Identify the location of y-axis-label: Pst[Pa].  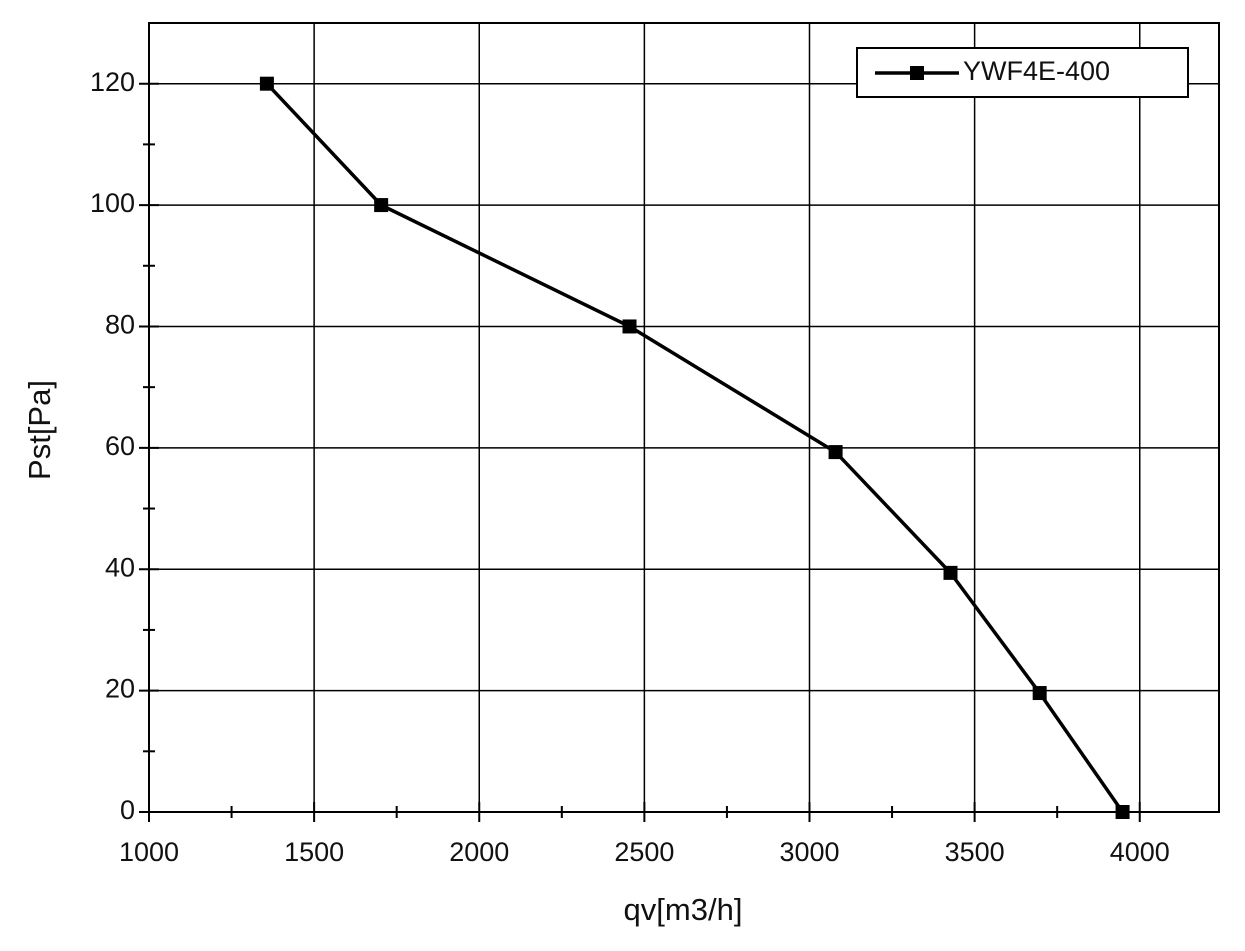
(39, 430).